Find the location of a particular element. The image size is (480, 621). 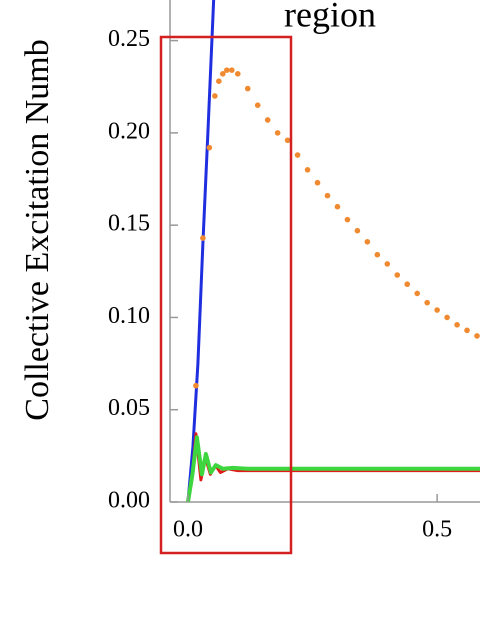

x-tick-label: 0.5 is located at coordinates (437, 530).